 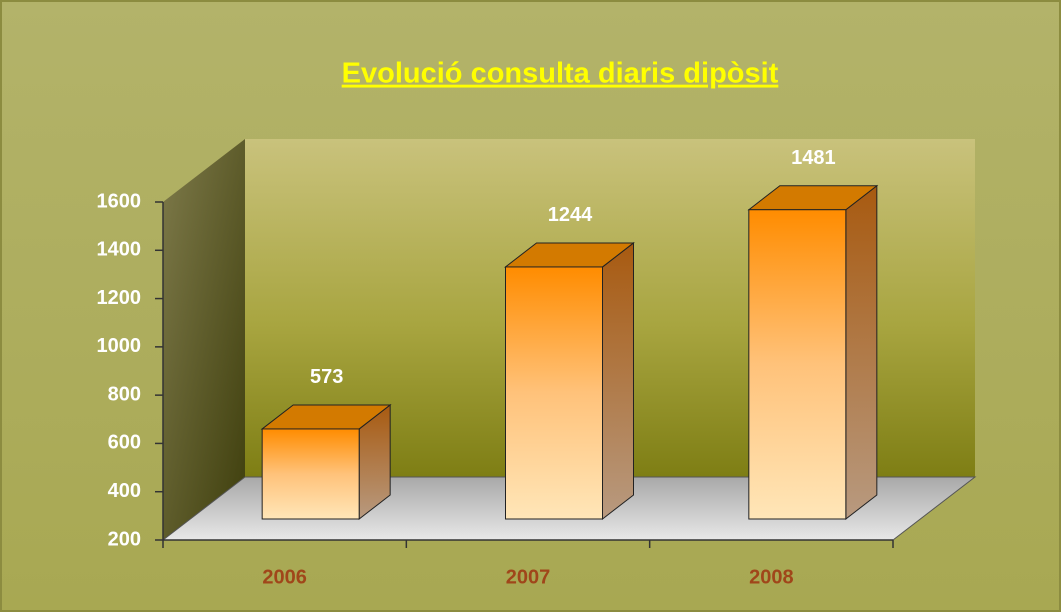 I want to click on y-tick-label: 800, so click(x=124, y=394).